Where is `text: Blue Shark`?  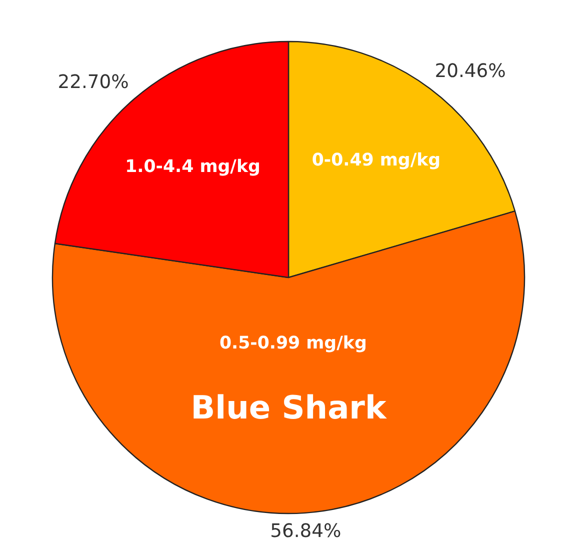
text: Blue Shark is located at coordinates (288, 407).